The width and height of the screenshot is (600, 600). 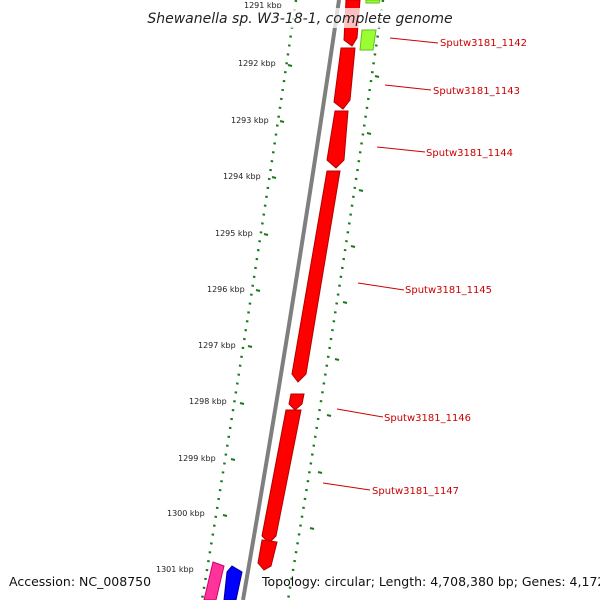 What do you see at coordinates (186, 513) in the screenshot?
I see `tick-label: 1300 kbp` at bounding box center [186, 513].